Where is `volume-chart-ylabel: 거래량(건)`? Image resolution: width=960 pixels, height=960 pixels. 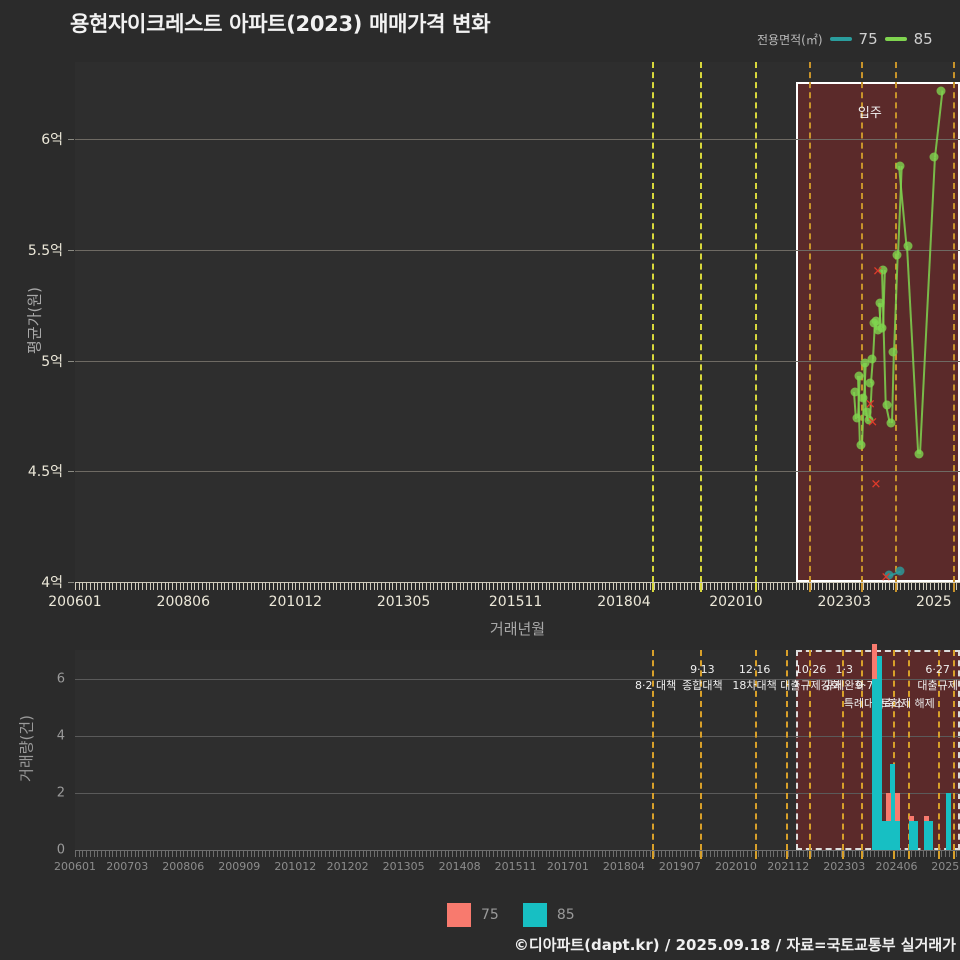
volume-chart-ylabel: 거래량(건) is located at coordinates (26, 748).